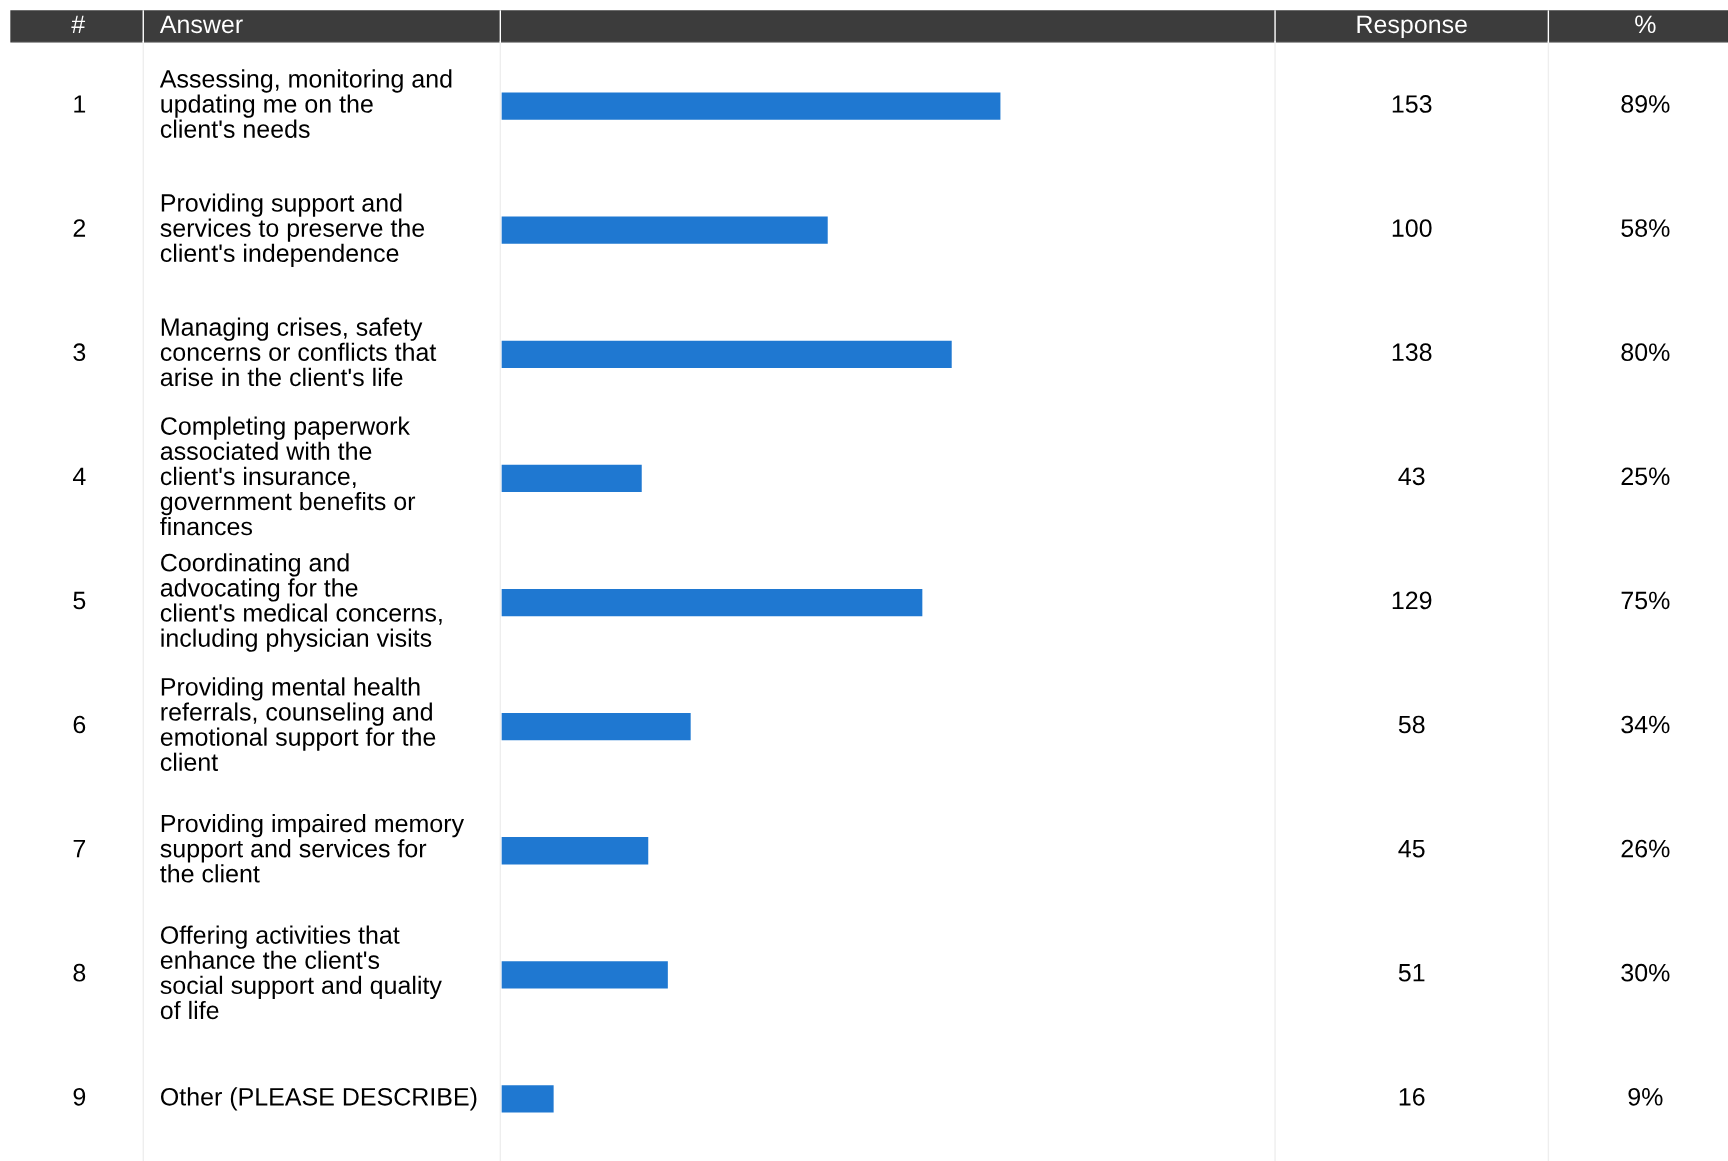 The image size is (1728, 1161). I want to click on text: Answer, so click(201, 24).